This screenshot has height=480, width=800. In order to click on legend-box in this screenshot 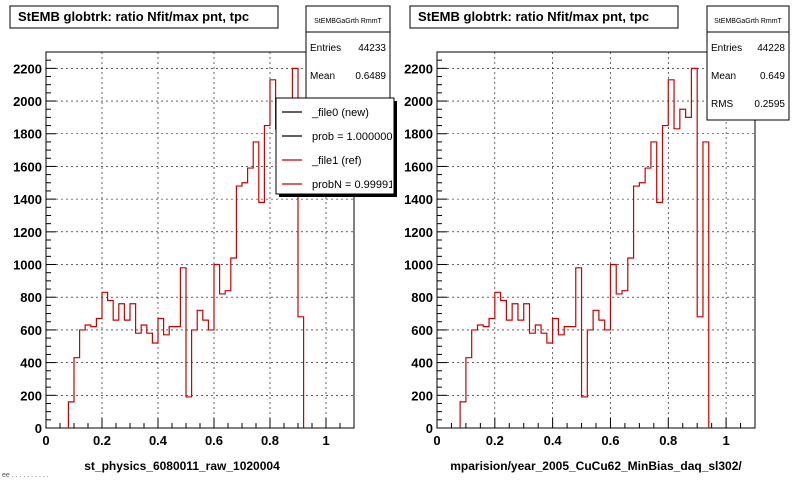, I will do `click(335, 146)`.